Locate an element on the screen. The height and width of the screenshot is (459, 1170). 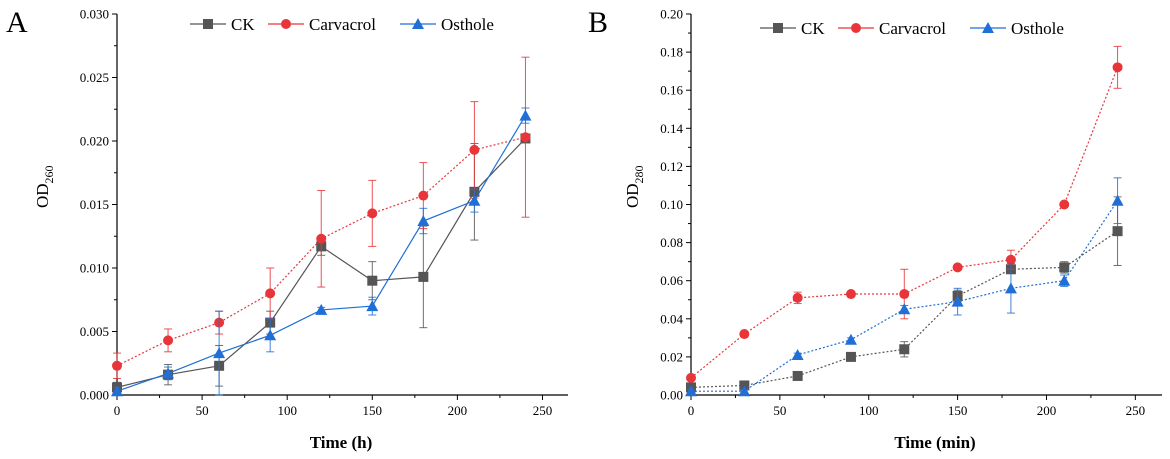
y-tick-label: 0.005 is located at coordinates (94, 331).